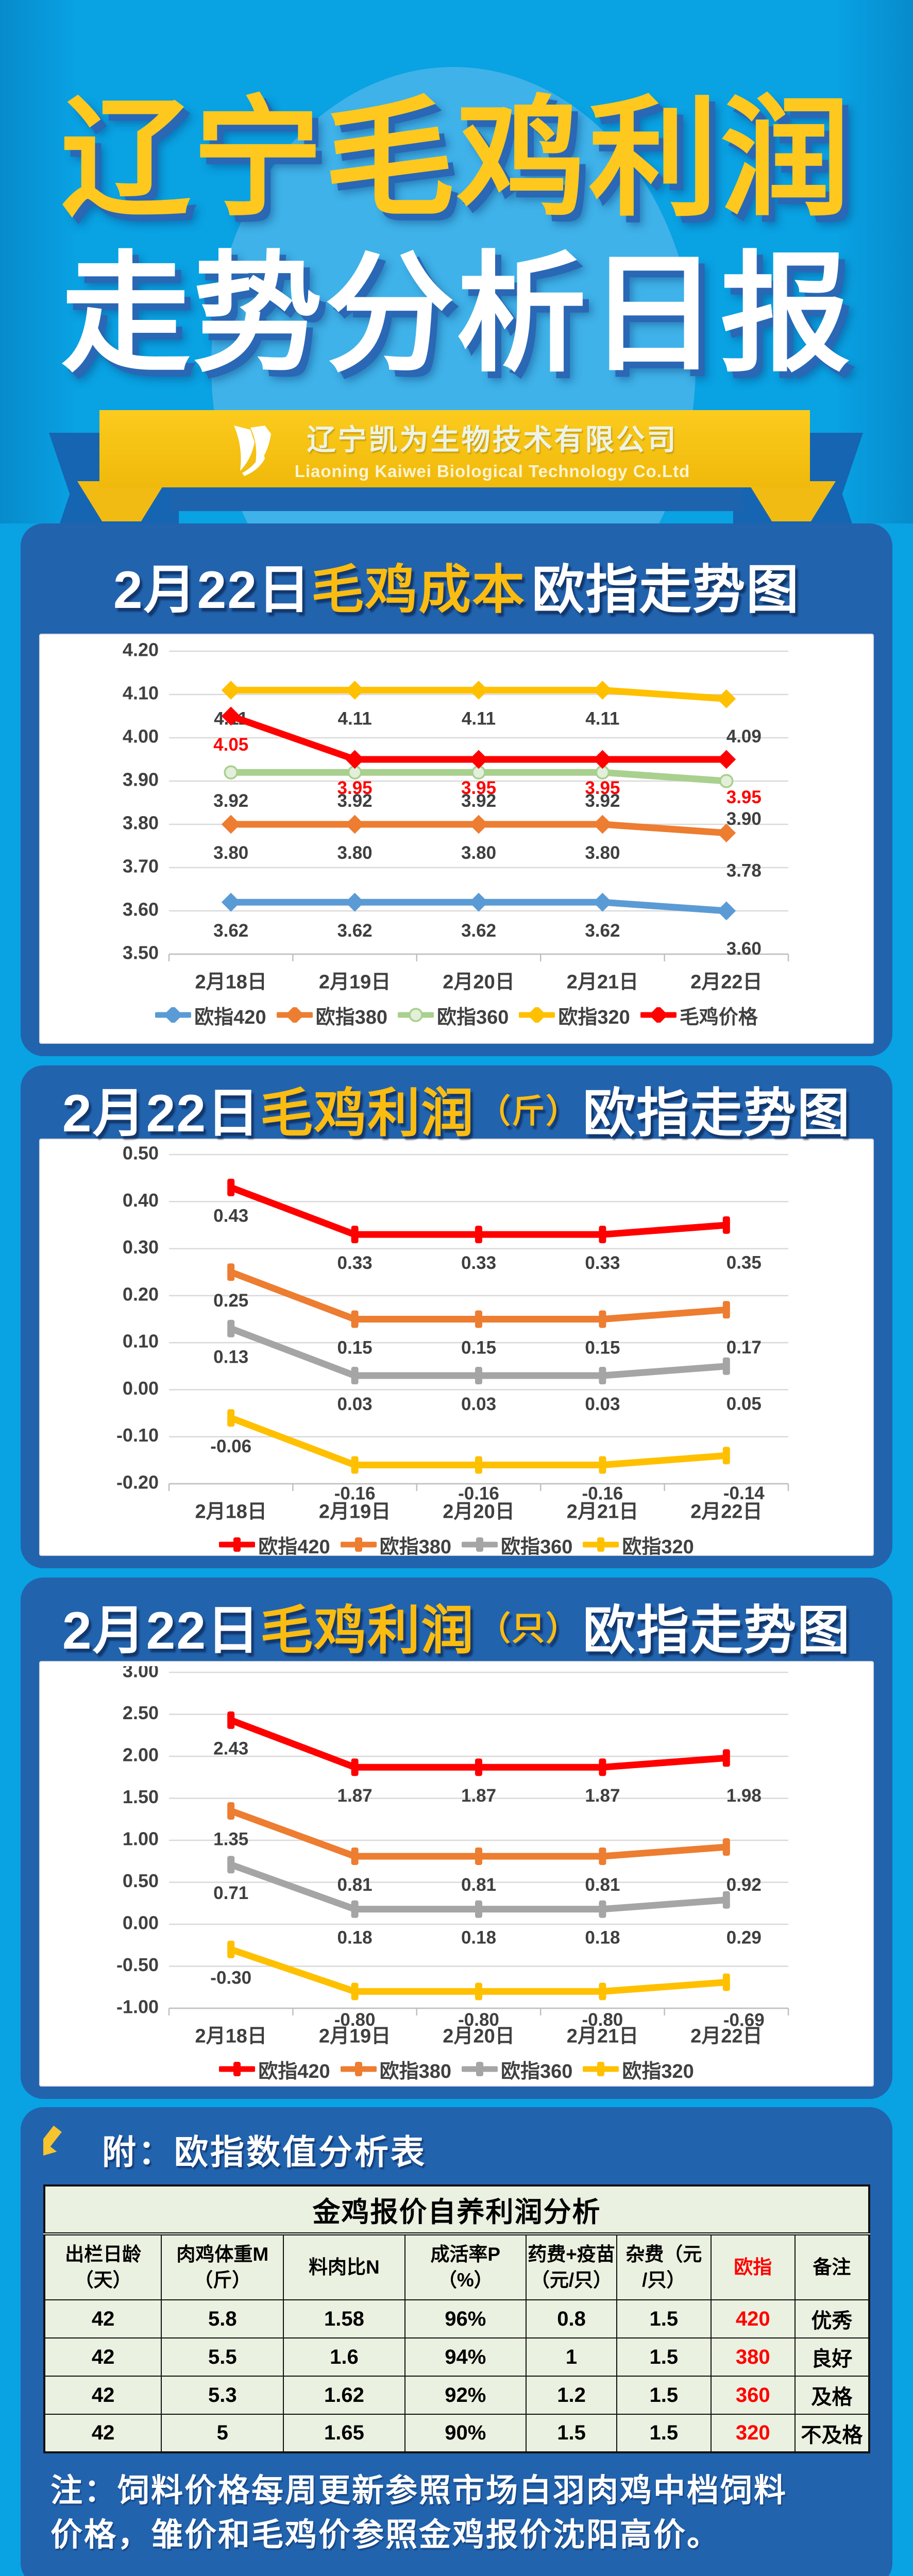 This screenshot has height=2576, width=913. Describe the element at coordinates (529, 1628) in the screenshot. I see `chart-title-unit: （只）` at that location.